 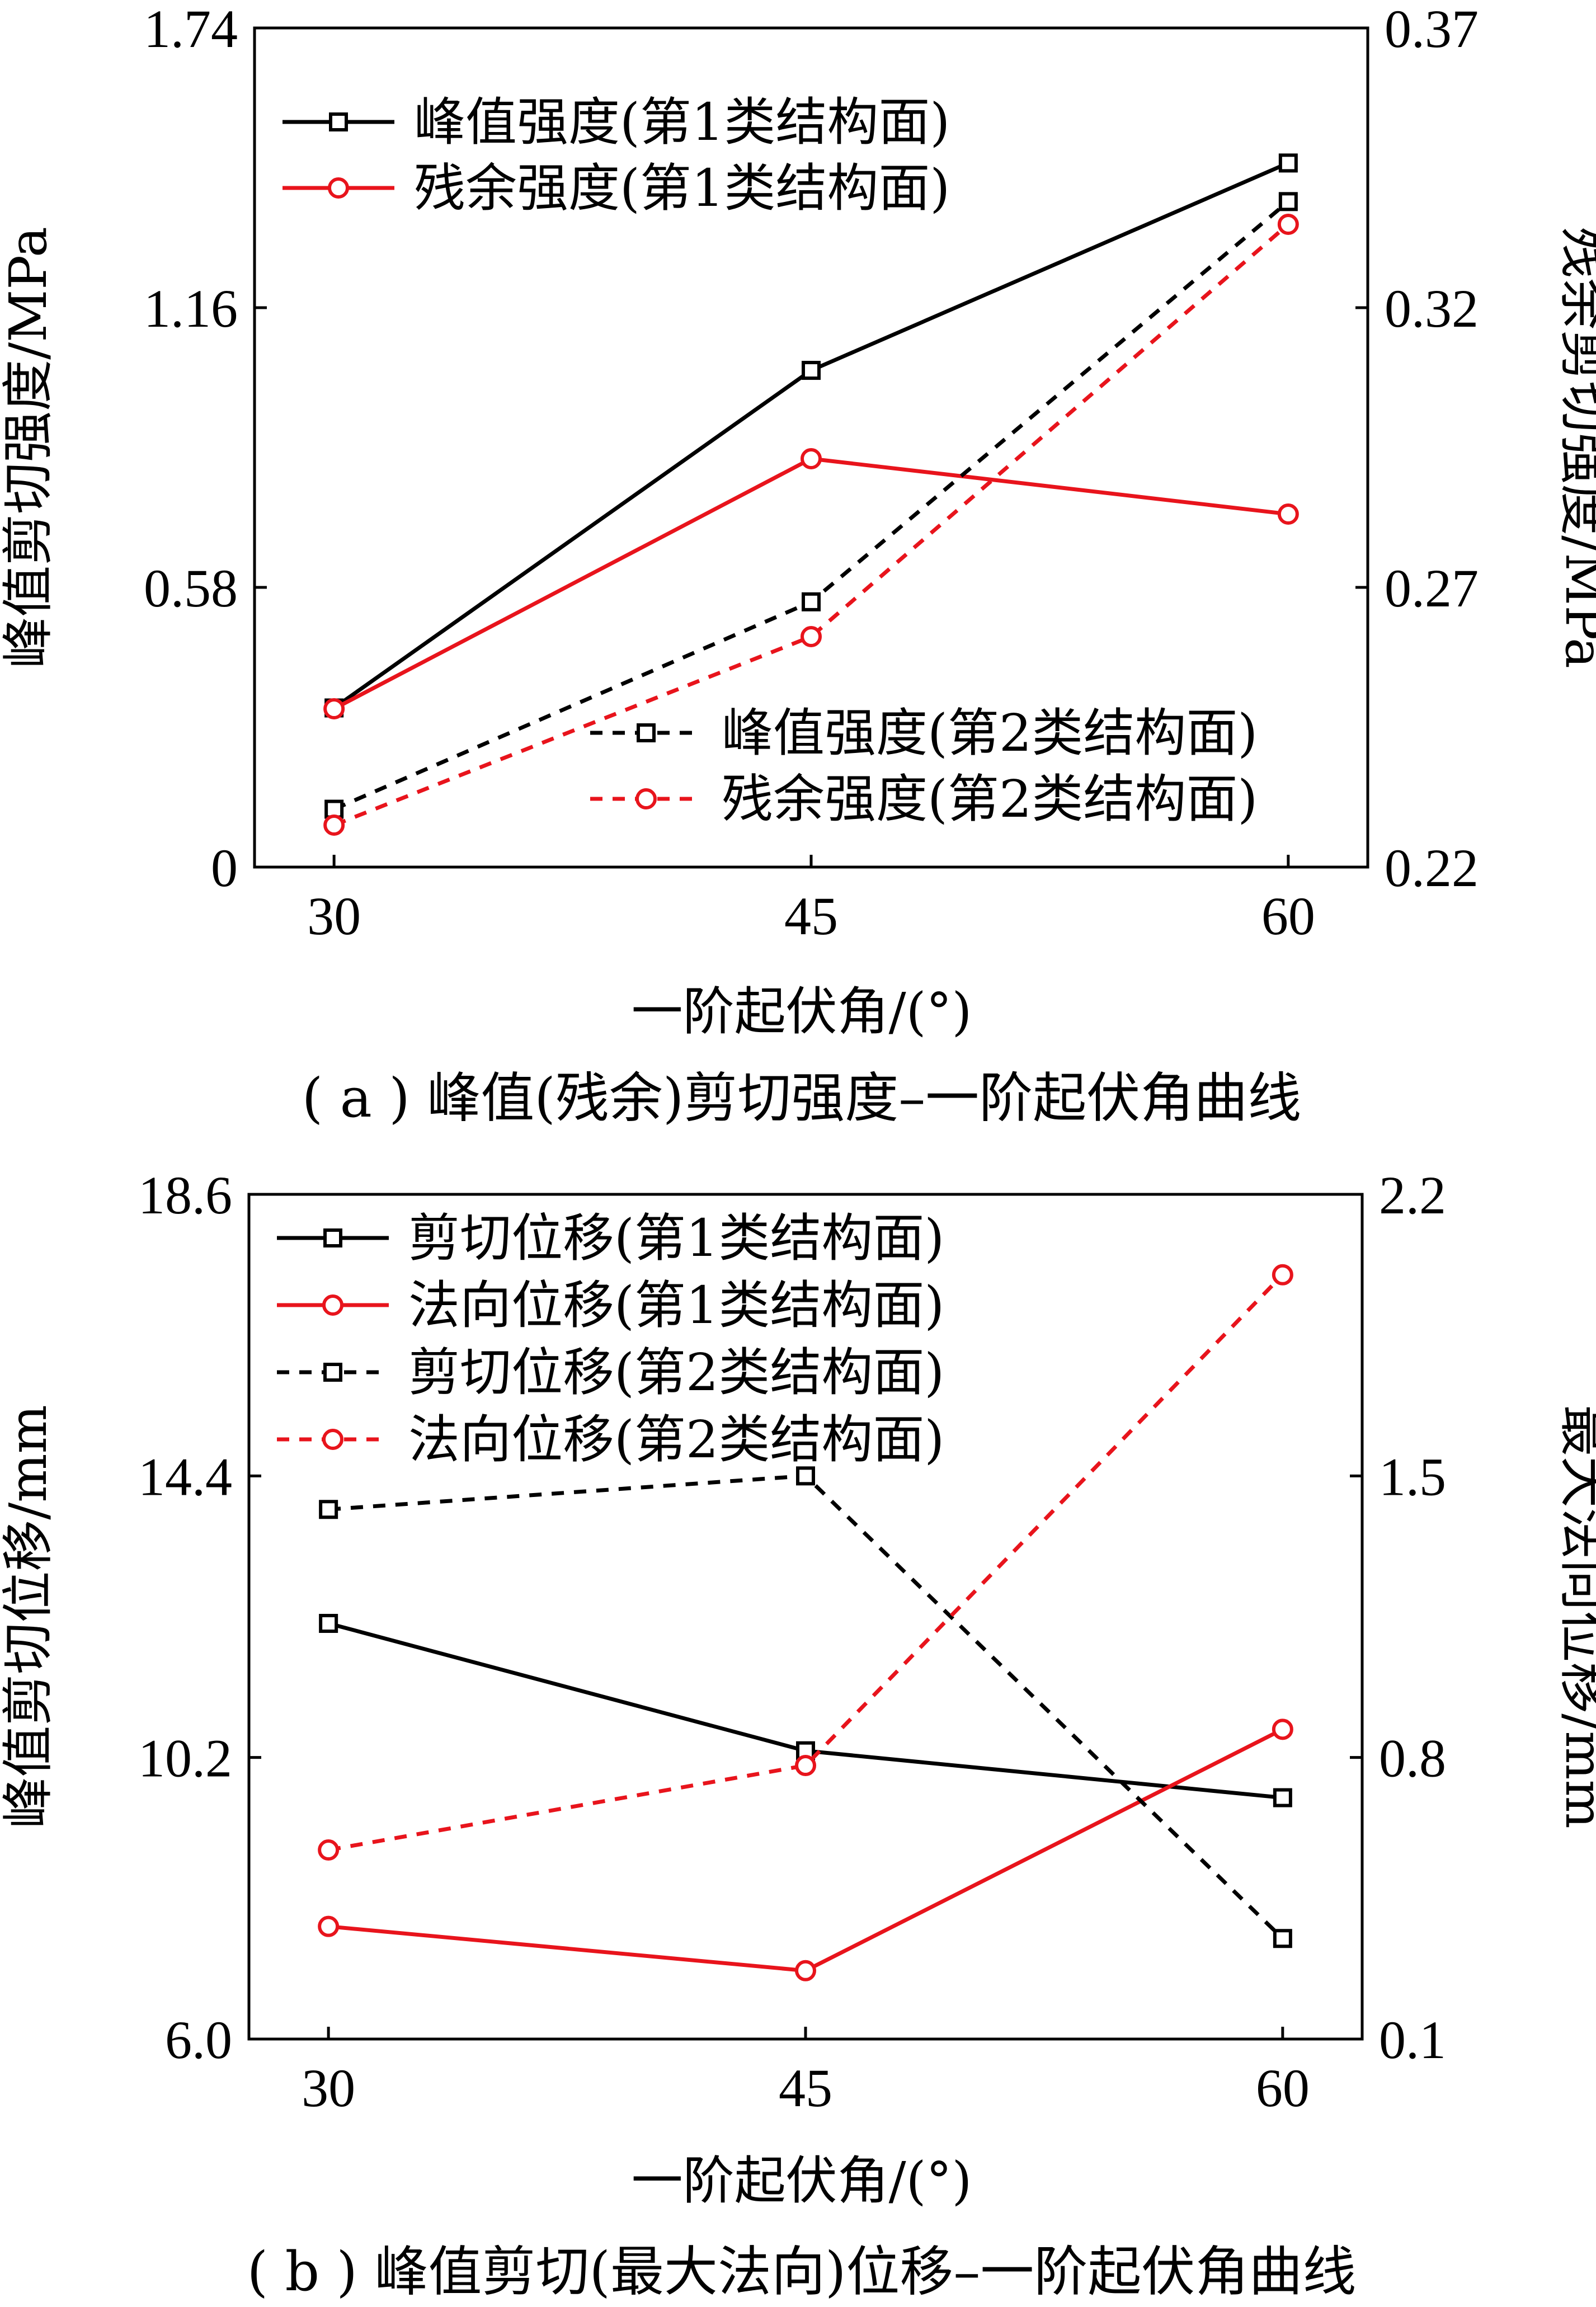 I want to click on legend-label: 残余强度(第2类结构面), so click(x=990, y=799).